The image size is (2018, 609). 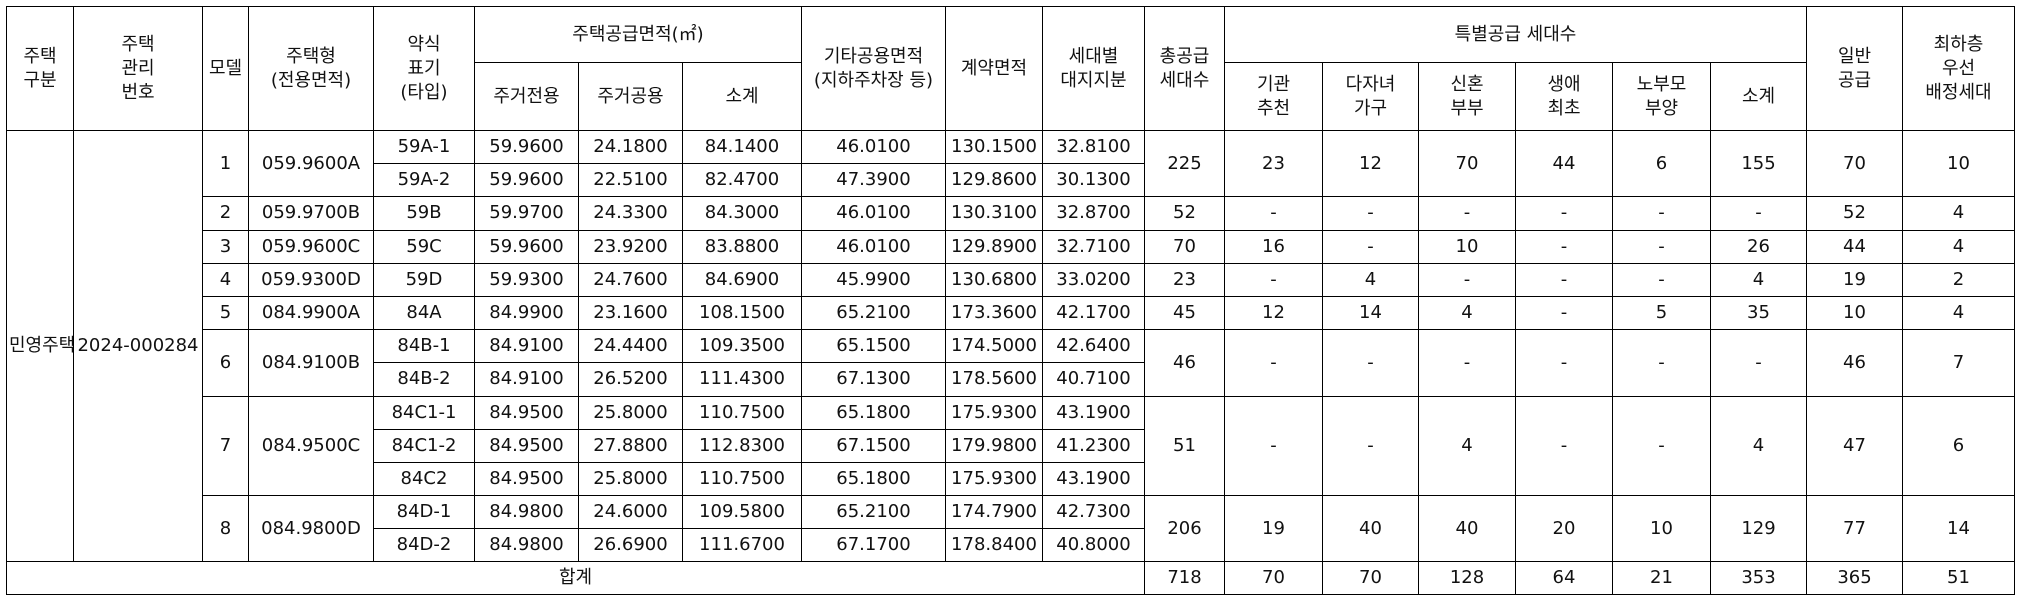 I want to click on newlywed-cell: 10, so click(x=1467, y=246).